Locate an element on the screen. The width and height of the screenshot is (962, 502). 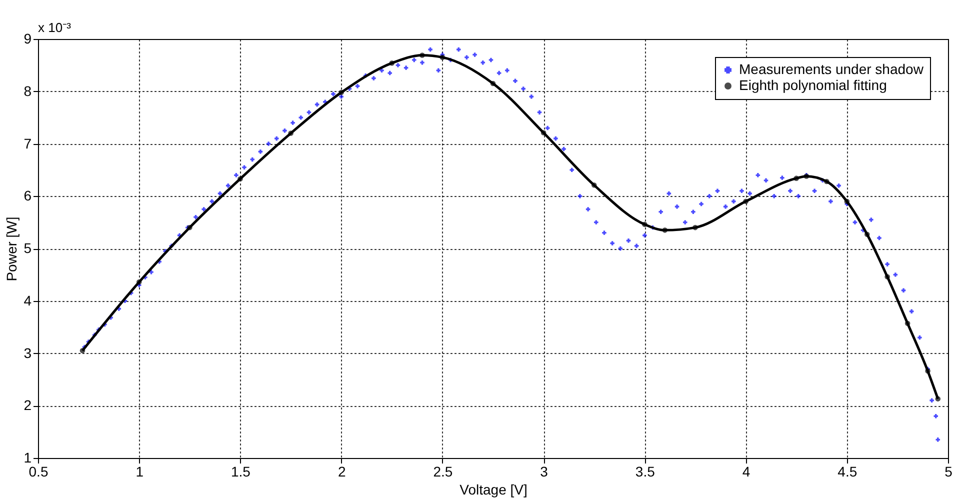
x-tick-label: 3.5 is located at coordinates (645, 472).